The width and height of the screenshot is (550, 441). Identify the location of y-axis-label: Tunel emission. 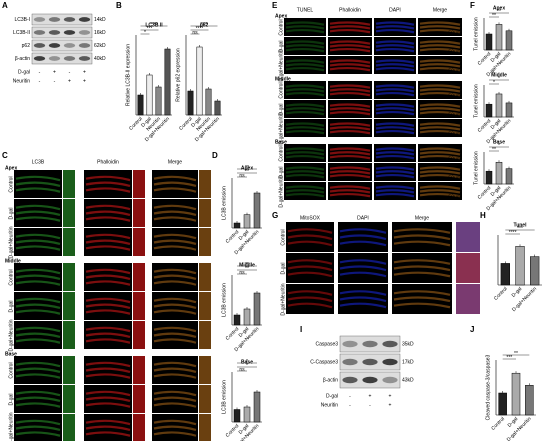
(476, 168).